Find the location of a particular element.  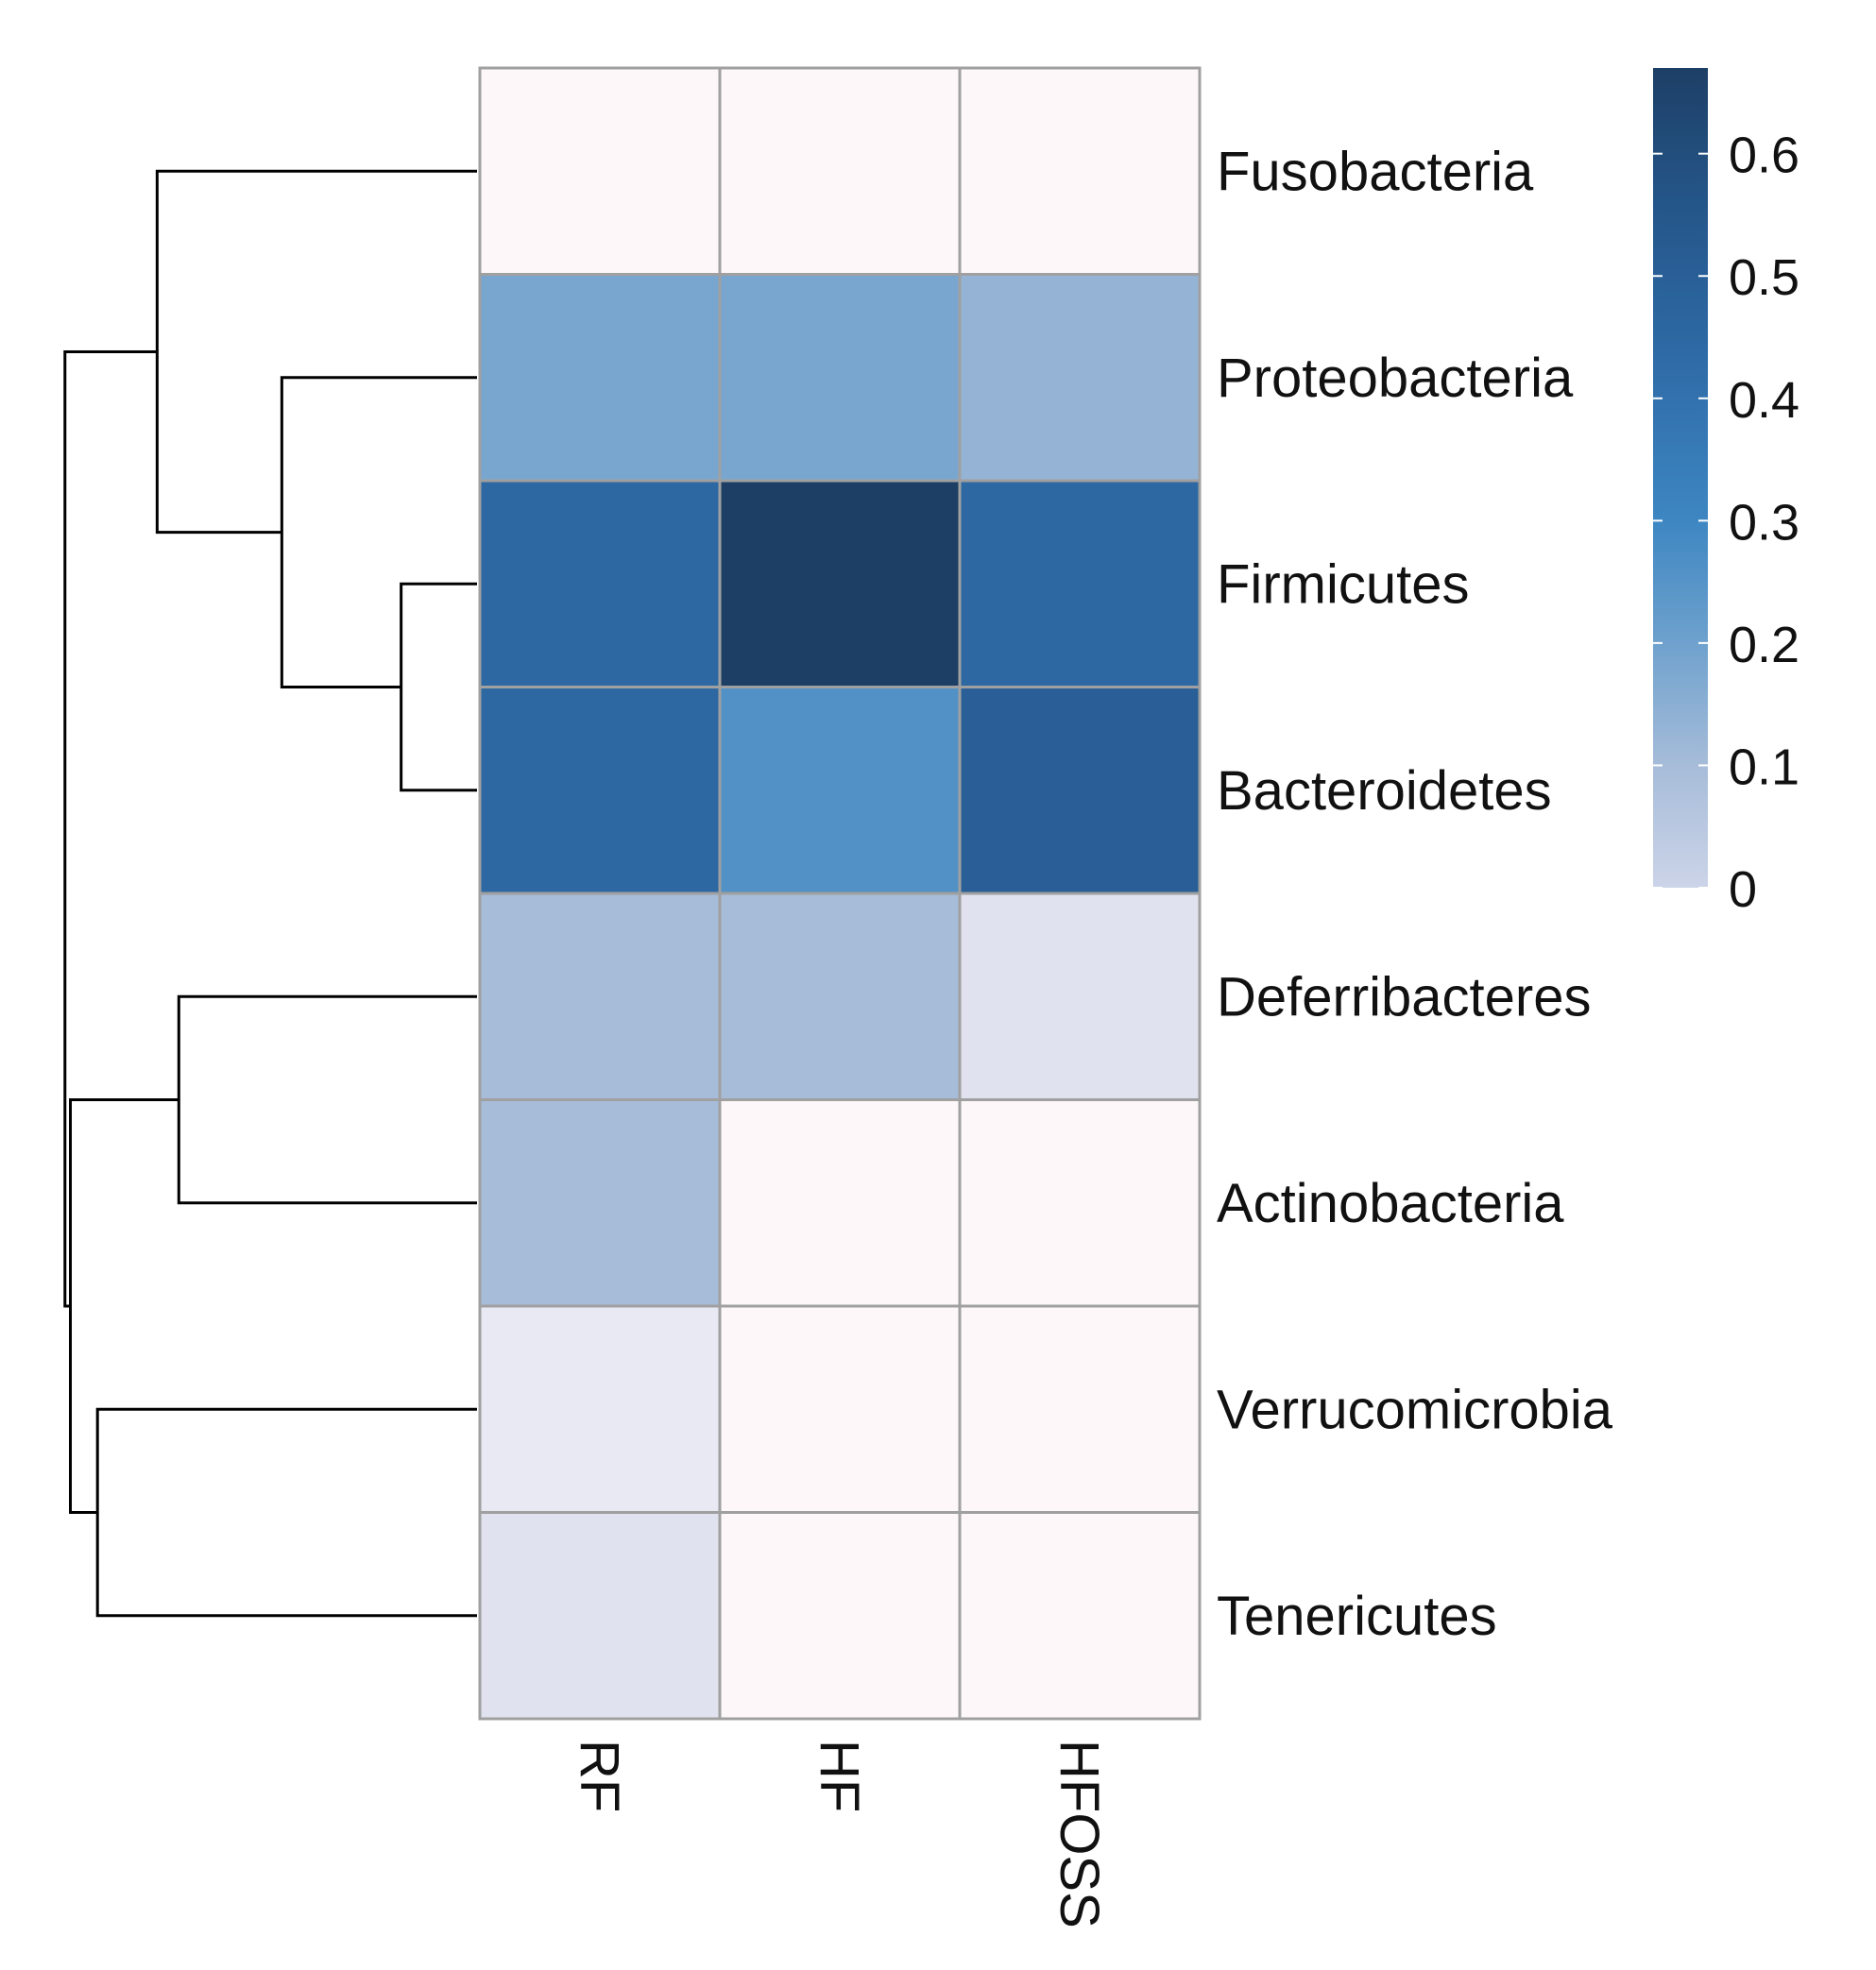

heatmap-cell-tenericutes-rf is located at coordinates (600, 1616).